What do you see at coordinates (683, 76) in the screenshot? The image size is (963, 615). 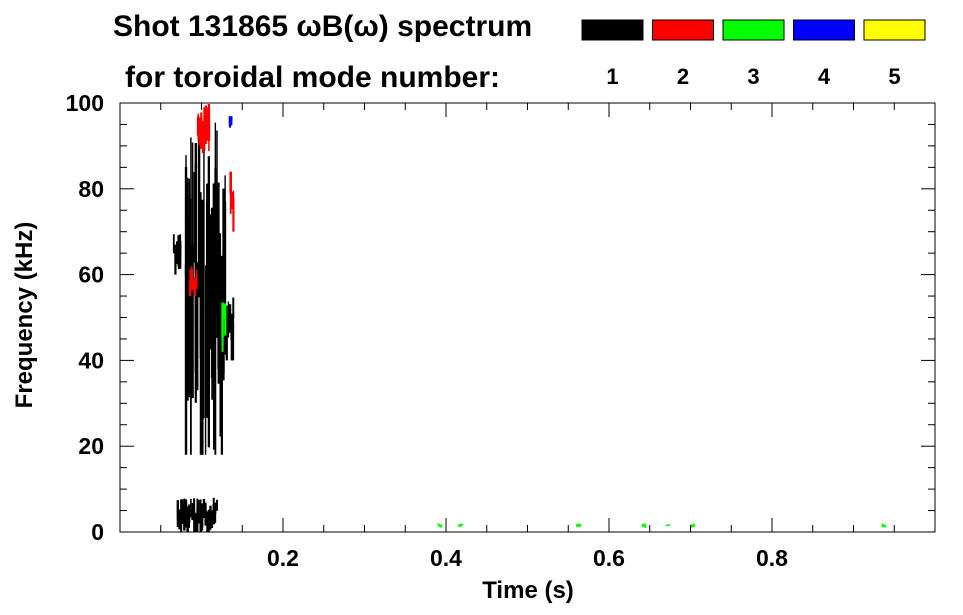 I see `legend-label-2: 2` at bounding box center [683, 76].